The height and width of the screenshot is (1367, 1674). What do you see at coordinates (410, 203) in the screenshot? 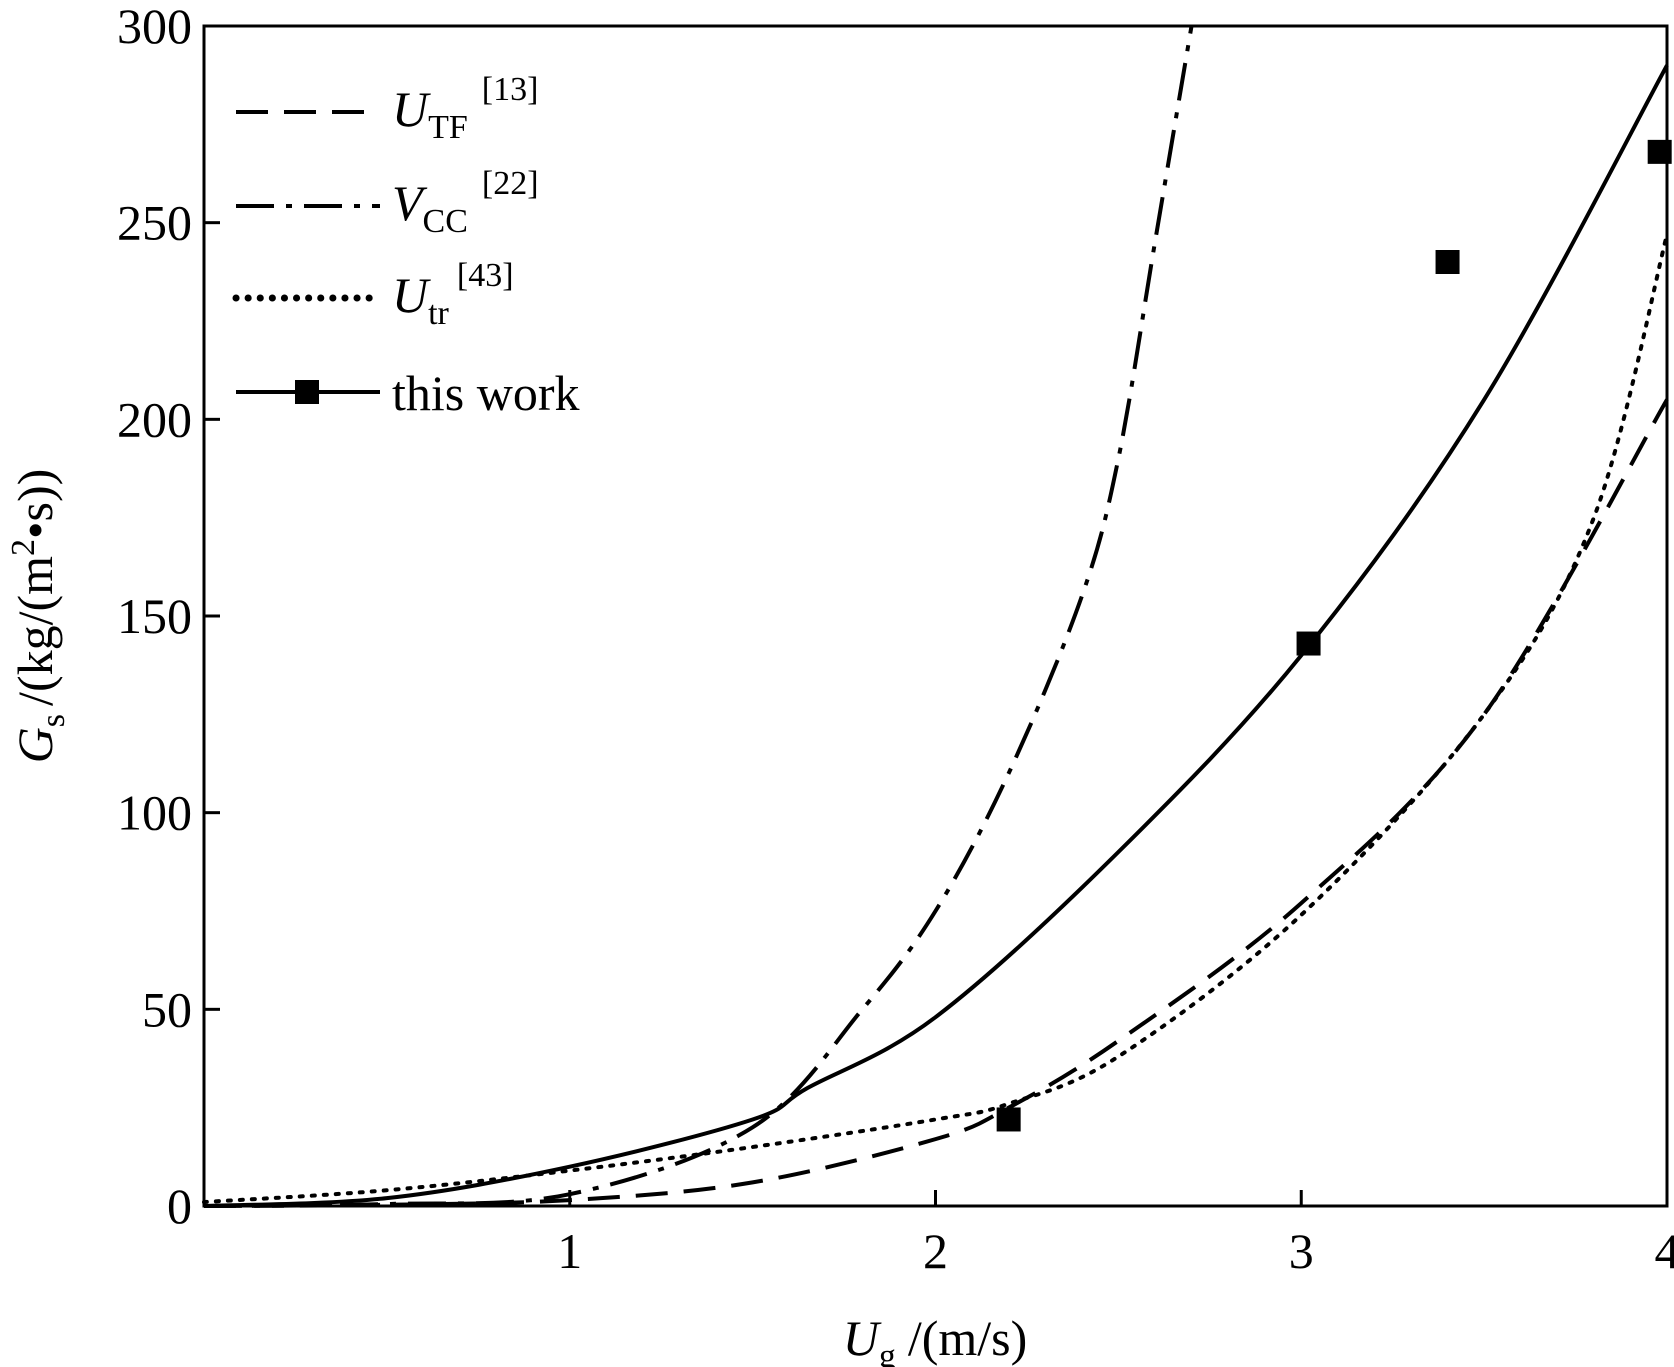
I see `legend-main-vcc: V` at bounding box center [410, 203].